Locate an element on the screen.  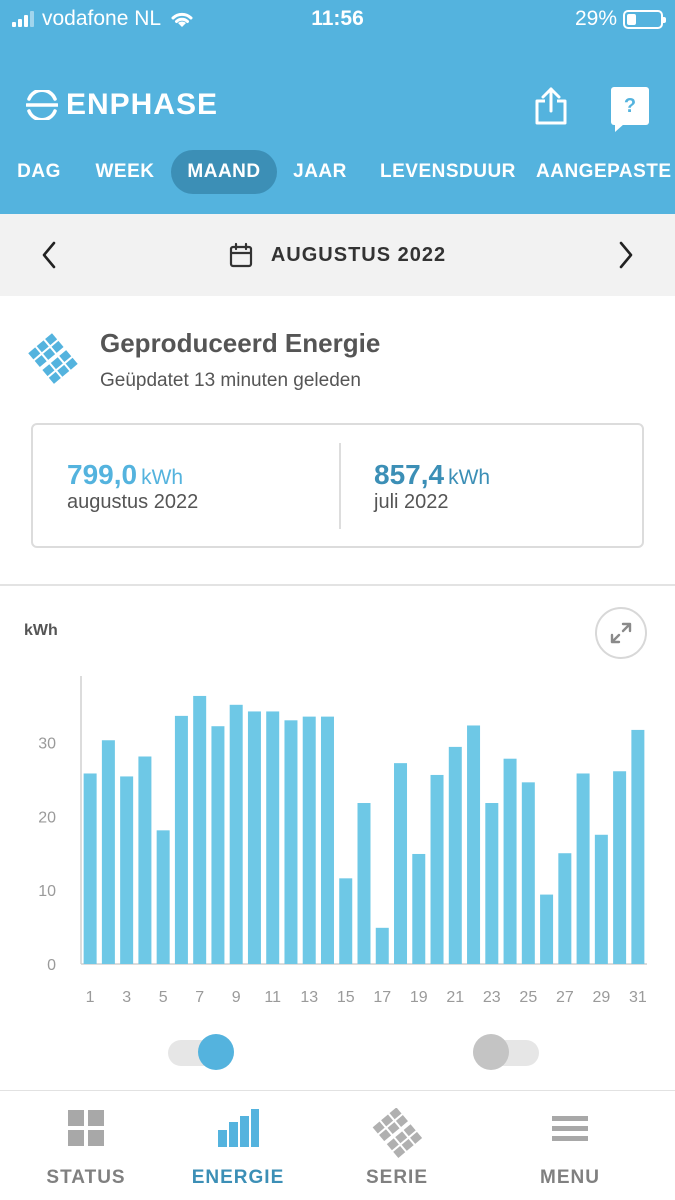
toggle-production is located at coordinates (201, 1052).